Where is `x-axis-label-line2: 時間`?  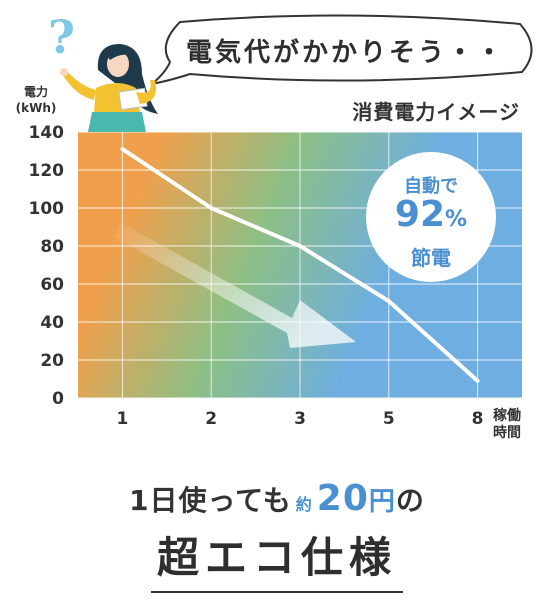 x-axis-label-line2: 時間 is located at coordinates (507, 433).